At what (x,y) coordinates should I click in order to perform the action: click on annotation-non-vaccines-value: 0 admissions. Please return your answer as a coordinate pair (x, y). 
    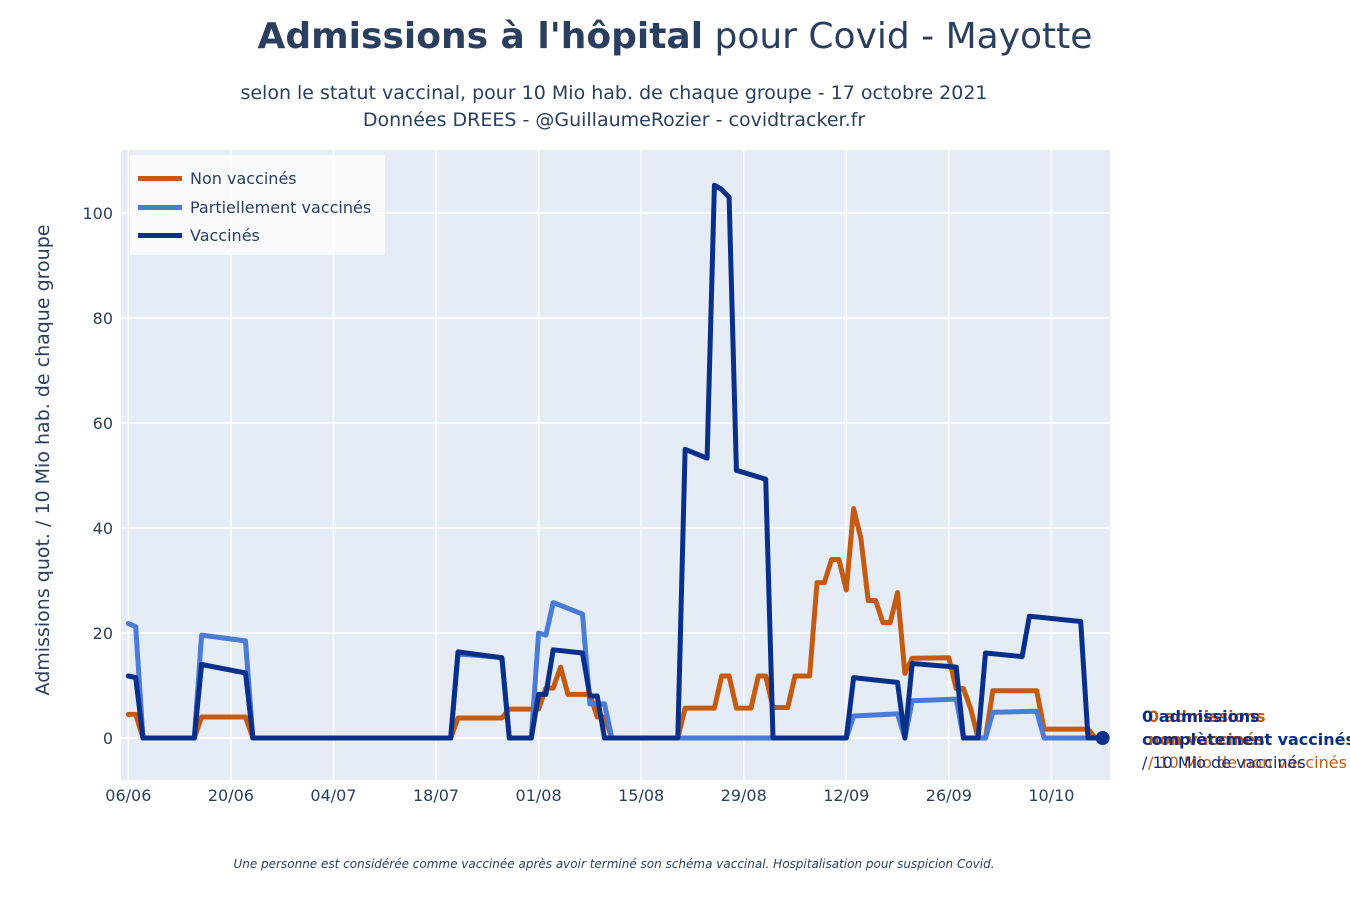
    Looking at the image, I should click on (1207, 716).